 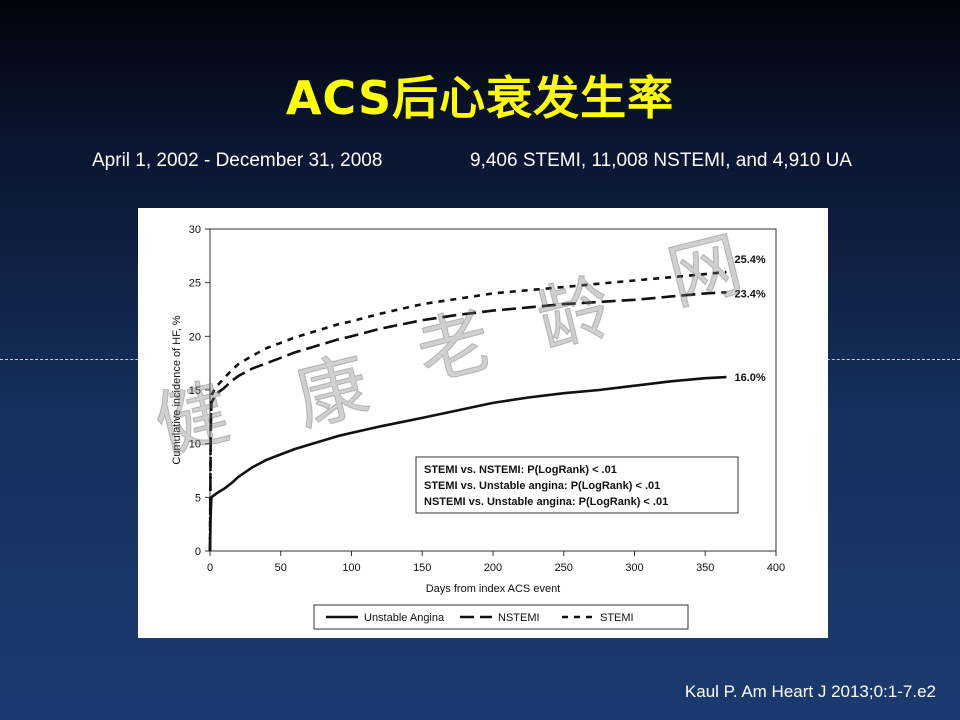 What do you see at coordinates (617, 618) in the screenshot?
I see `legend-label: STEMI` at bounding box center [617, 618].